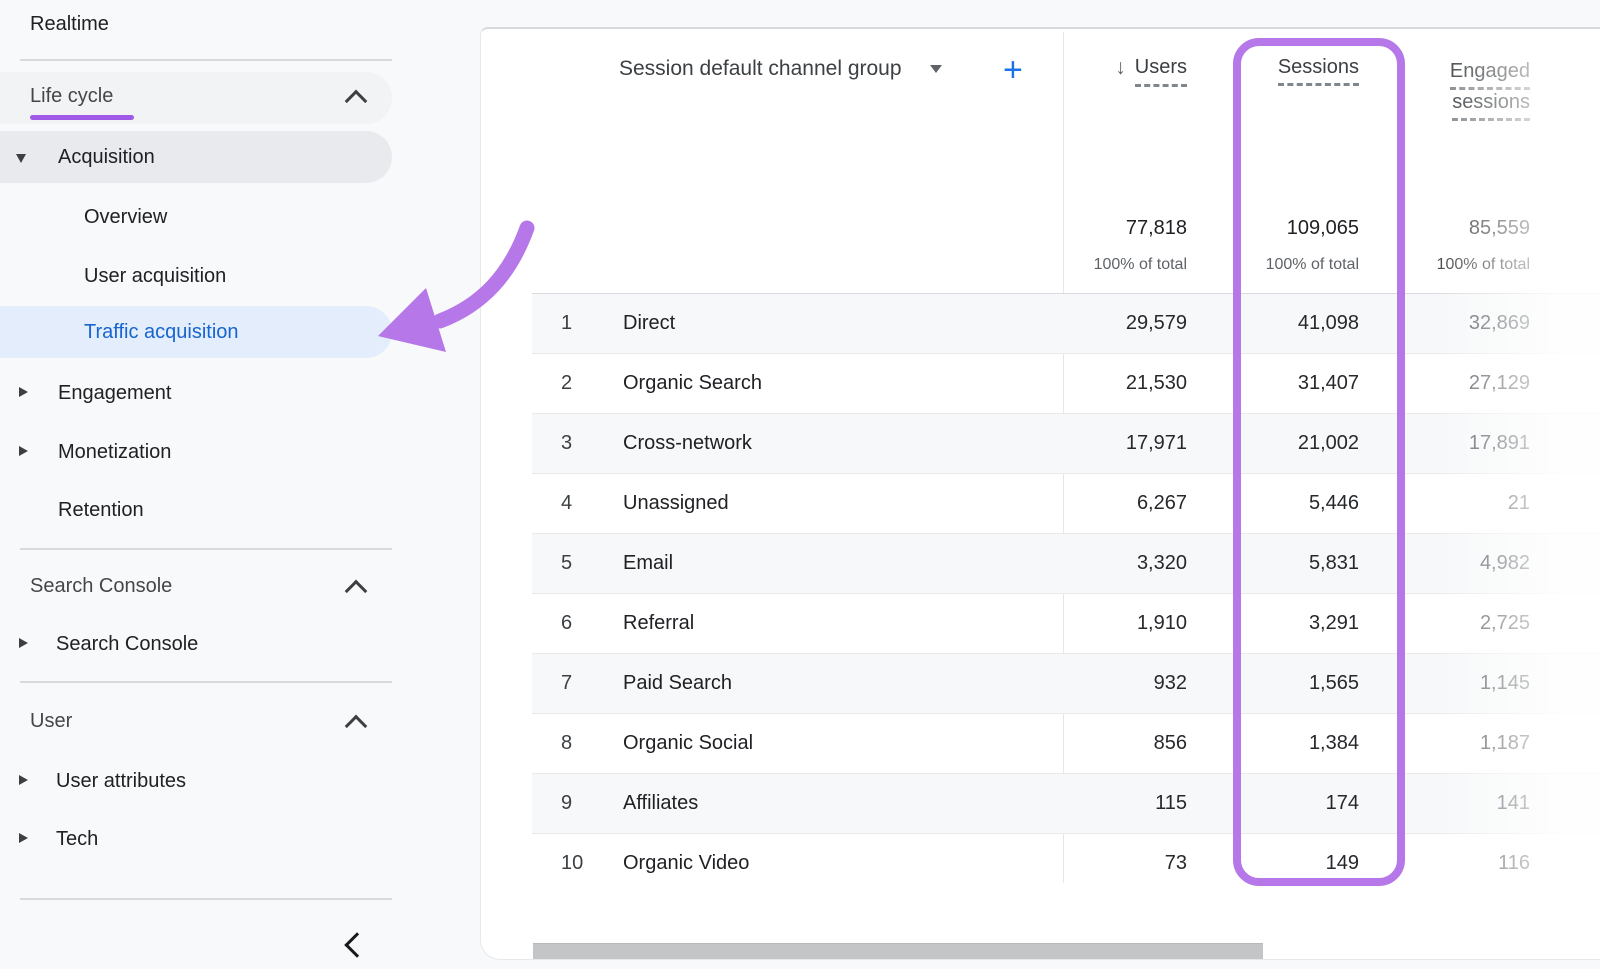 The height and width of the screenshot is (969, 1600). I want to click on section-label: Life cycle, so click(72, 95).